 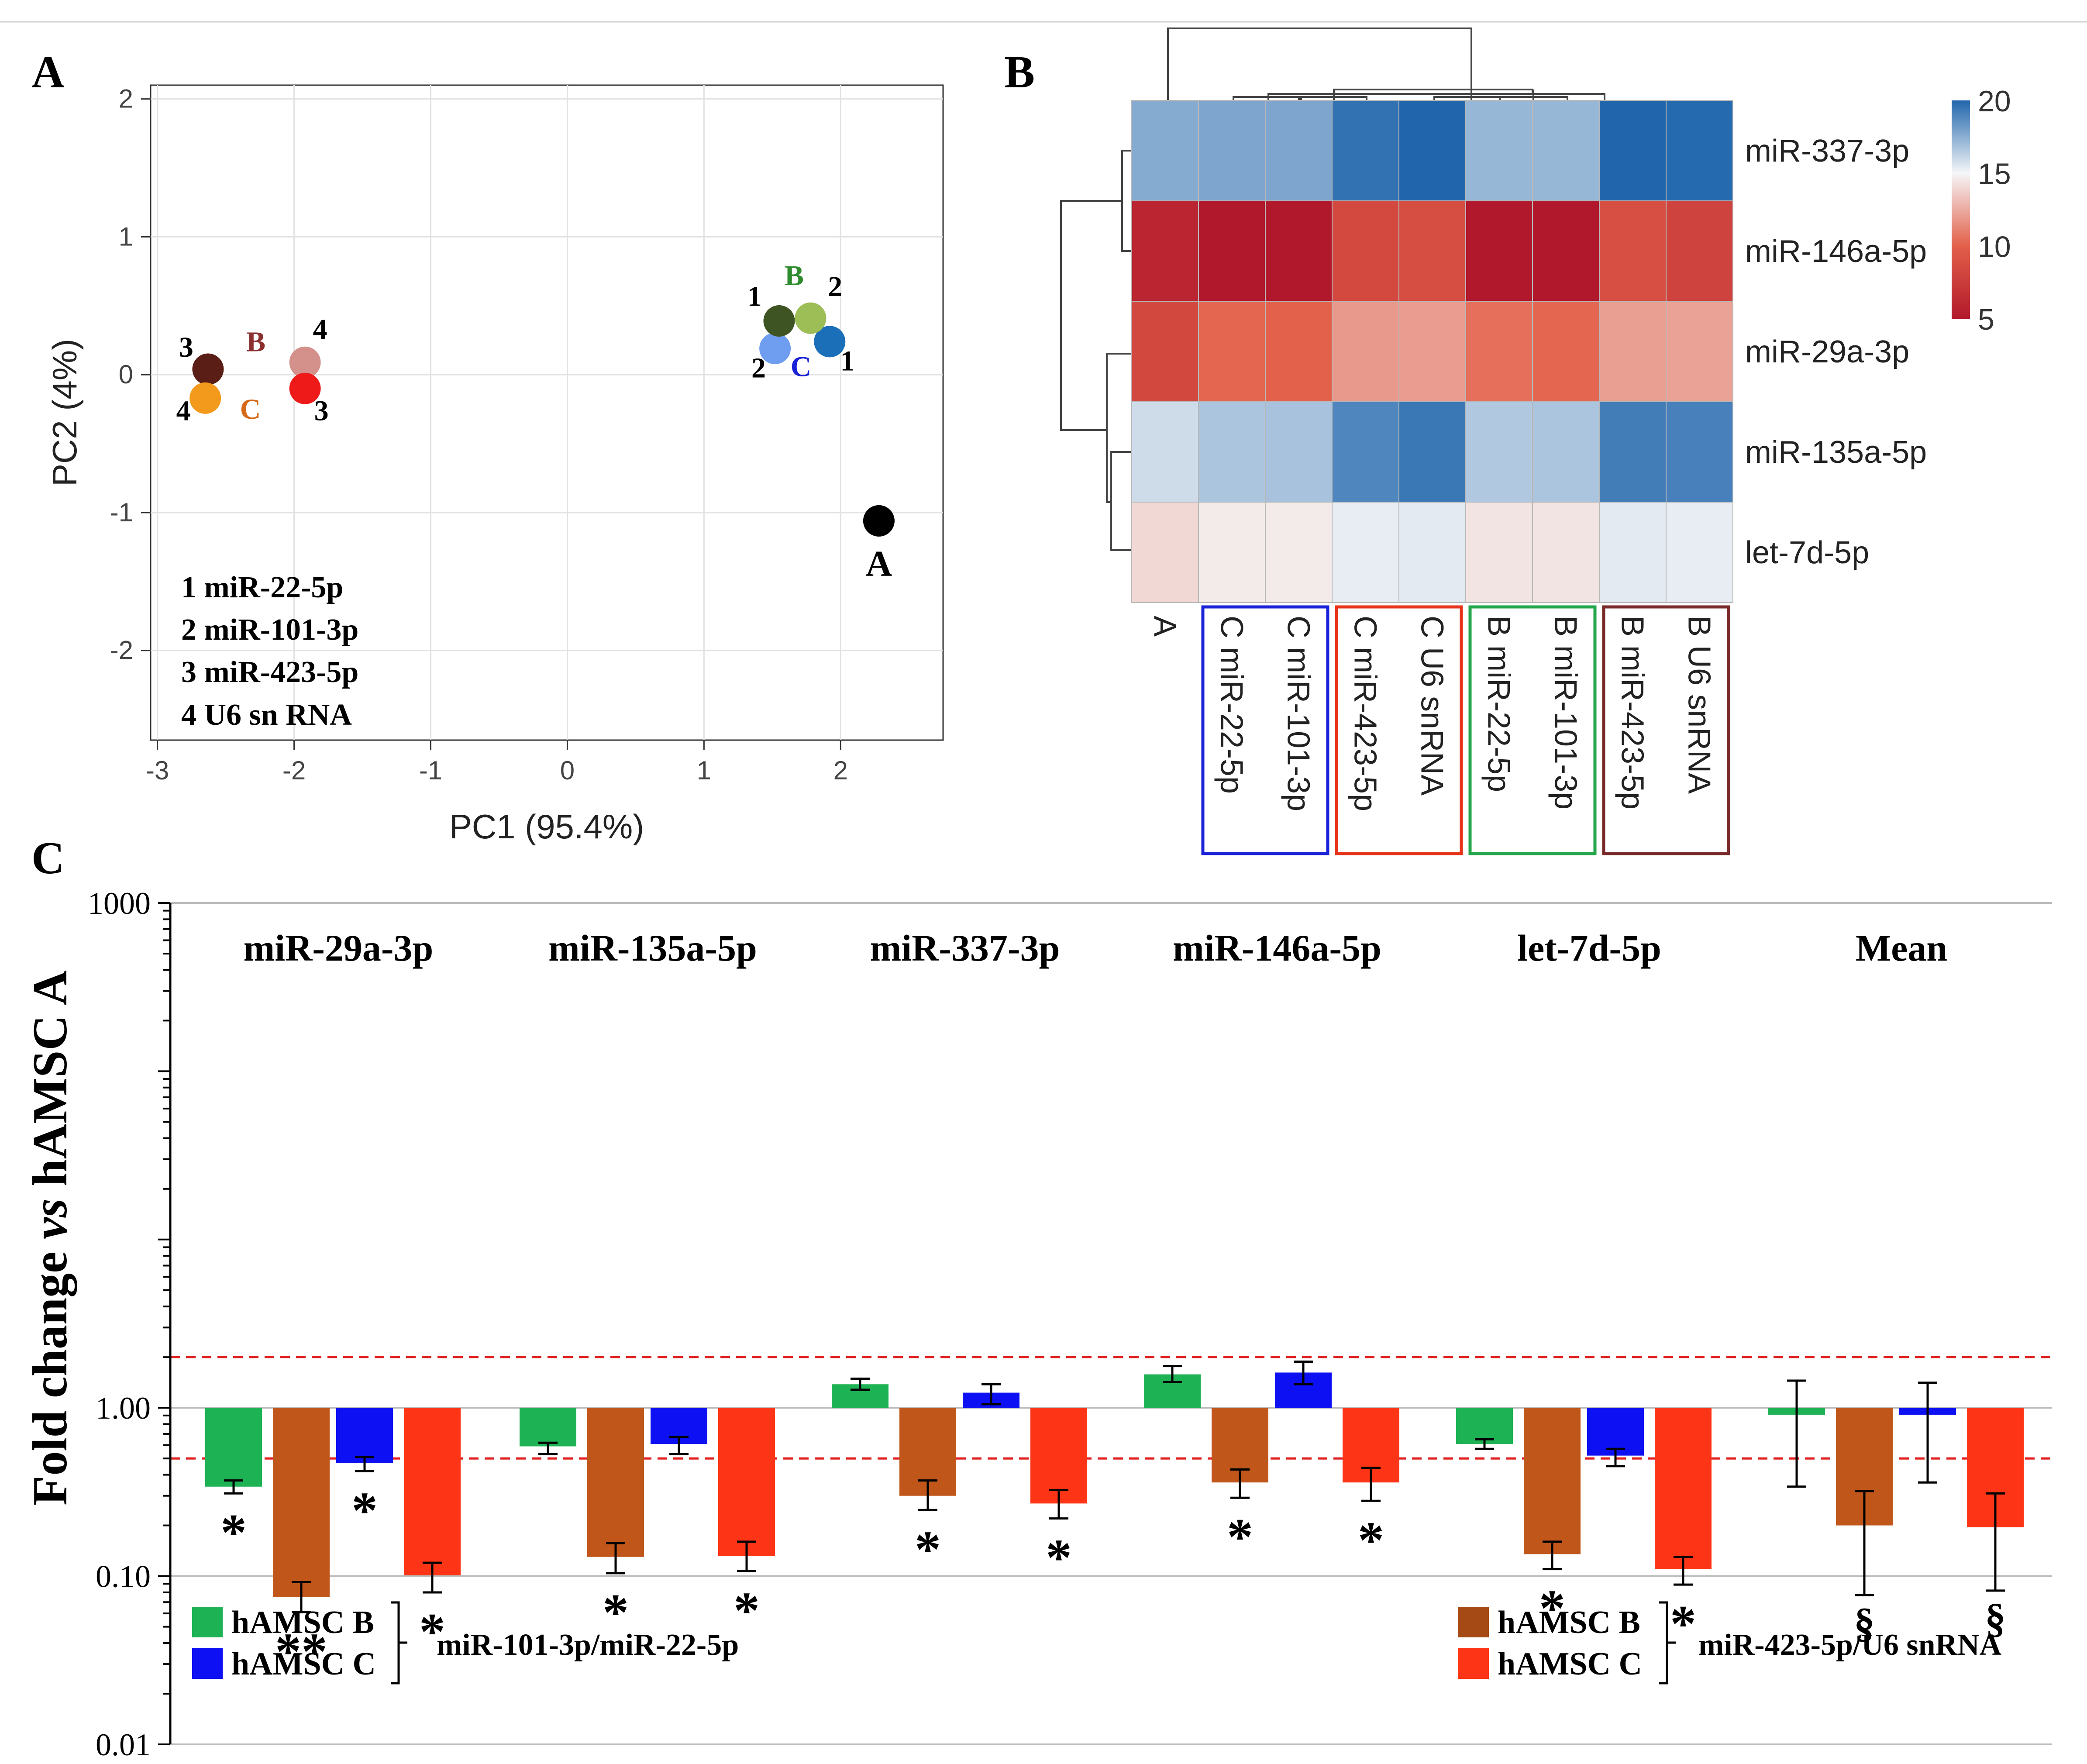 I want to click on colorbar-tick-label: 10, so click(x=1994, y=246).